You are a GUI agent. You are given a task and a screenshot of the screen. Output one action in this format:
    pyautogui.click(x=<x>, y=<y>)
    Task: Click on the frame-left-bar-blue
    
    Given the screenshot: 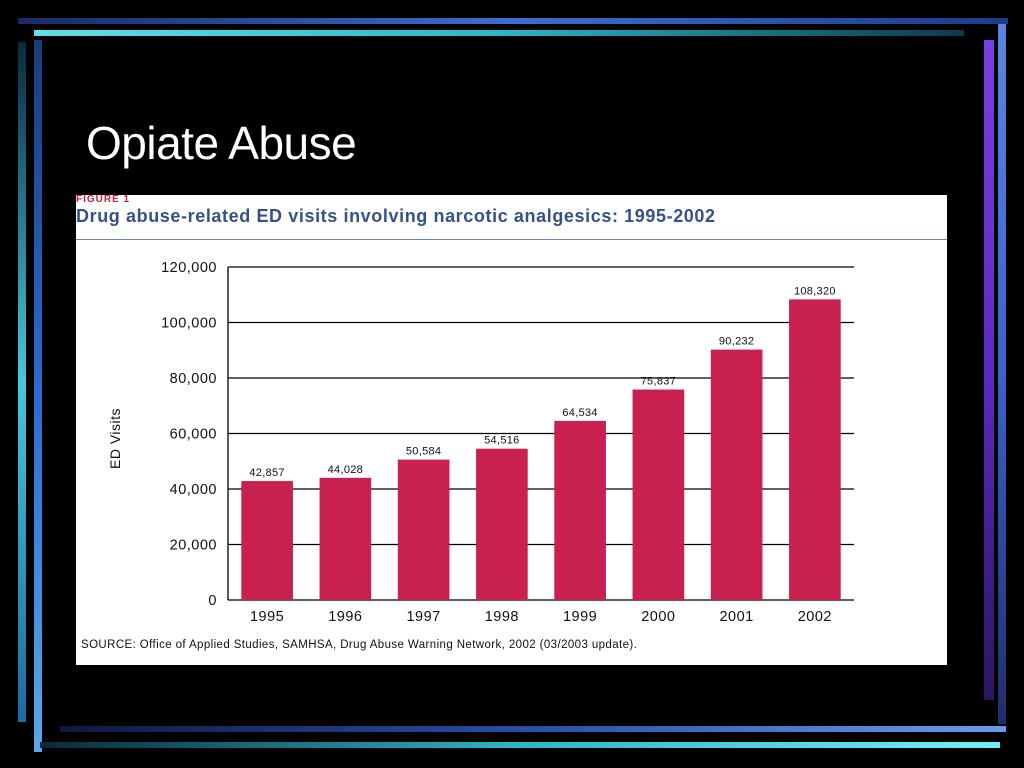 What is the action you would take?
    pyautogui.click(x=38, y=396)
    